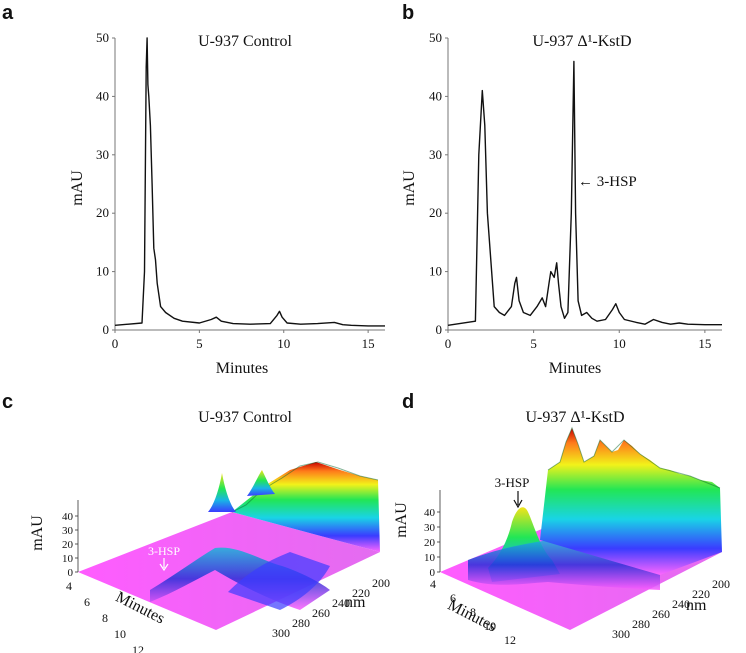  Describe the element at coordinates (574, 417) in the screenshot. I see `chart-title-d: U-937 Δ¹-KstD` at that location.